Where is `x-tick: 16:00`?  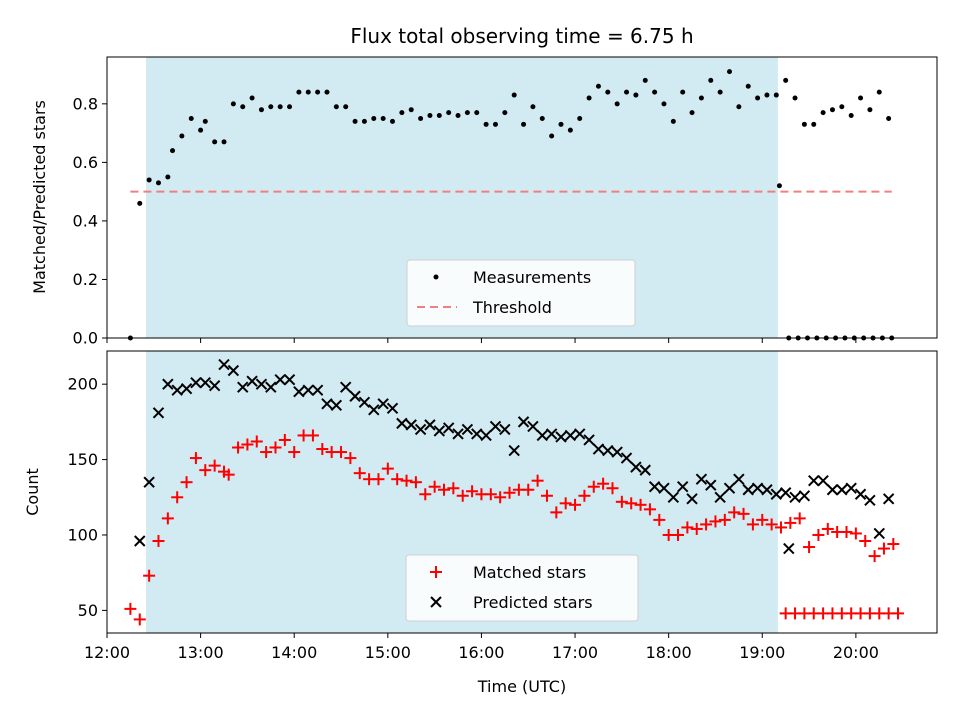 x-tick: 16:00 is located at coordinates (481, 647).